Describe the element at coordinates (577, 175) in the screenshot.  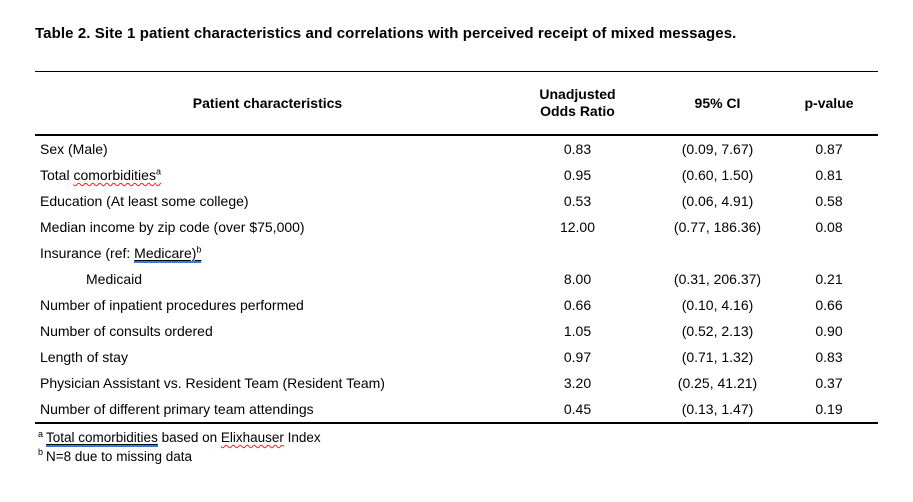
I see `odds-ratio-cell: 0.95` at that location.